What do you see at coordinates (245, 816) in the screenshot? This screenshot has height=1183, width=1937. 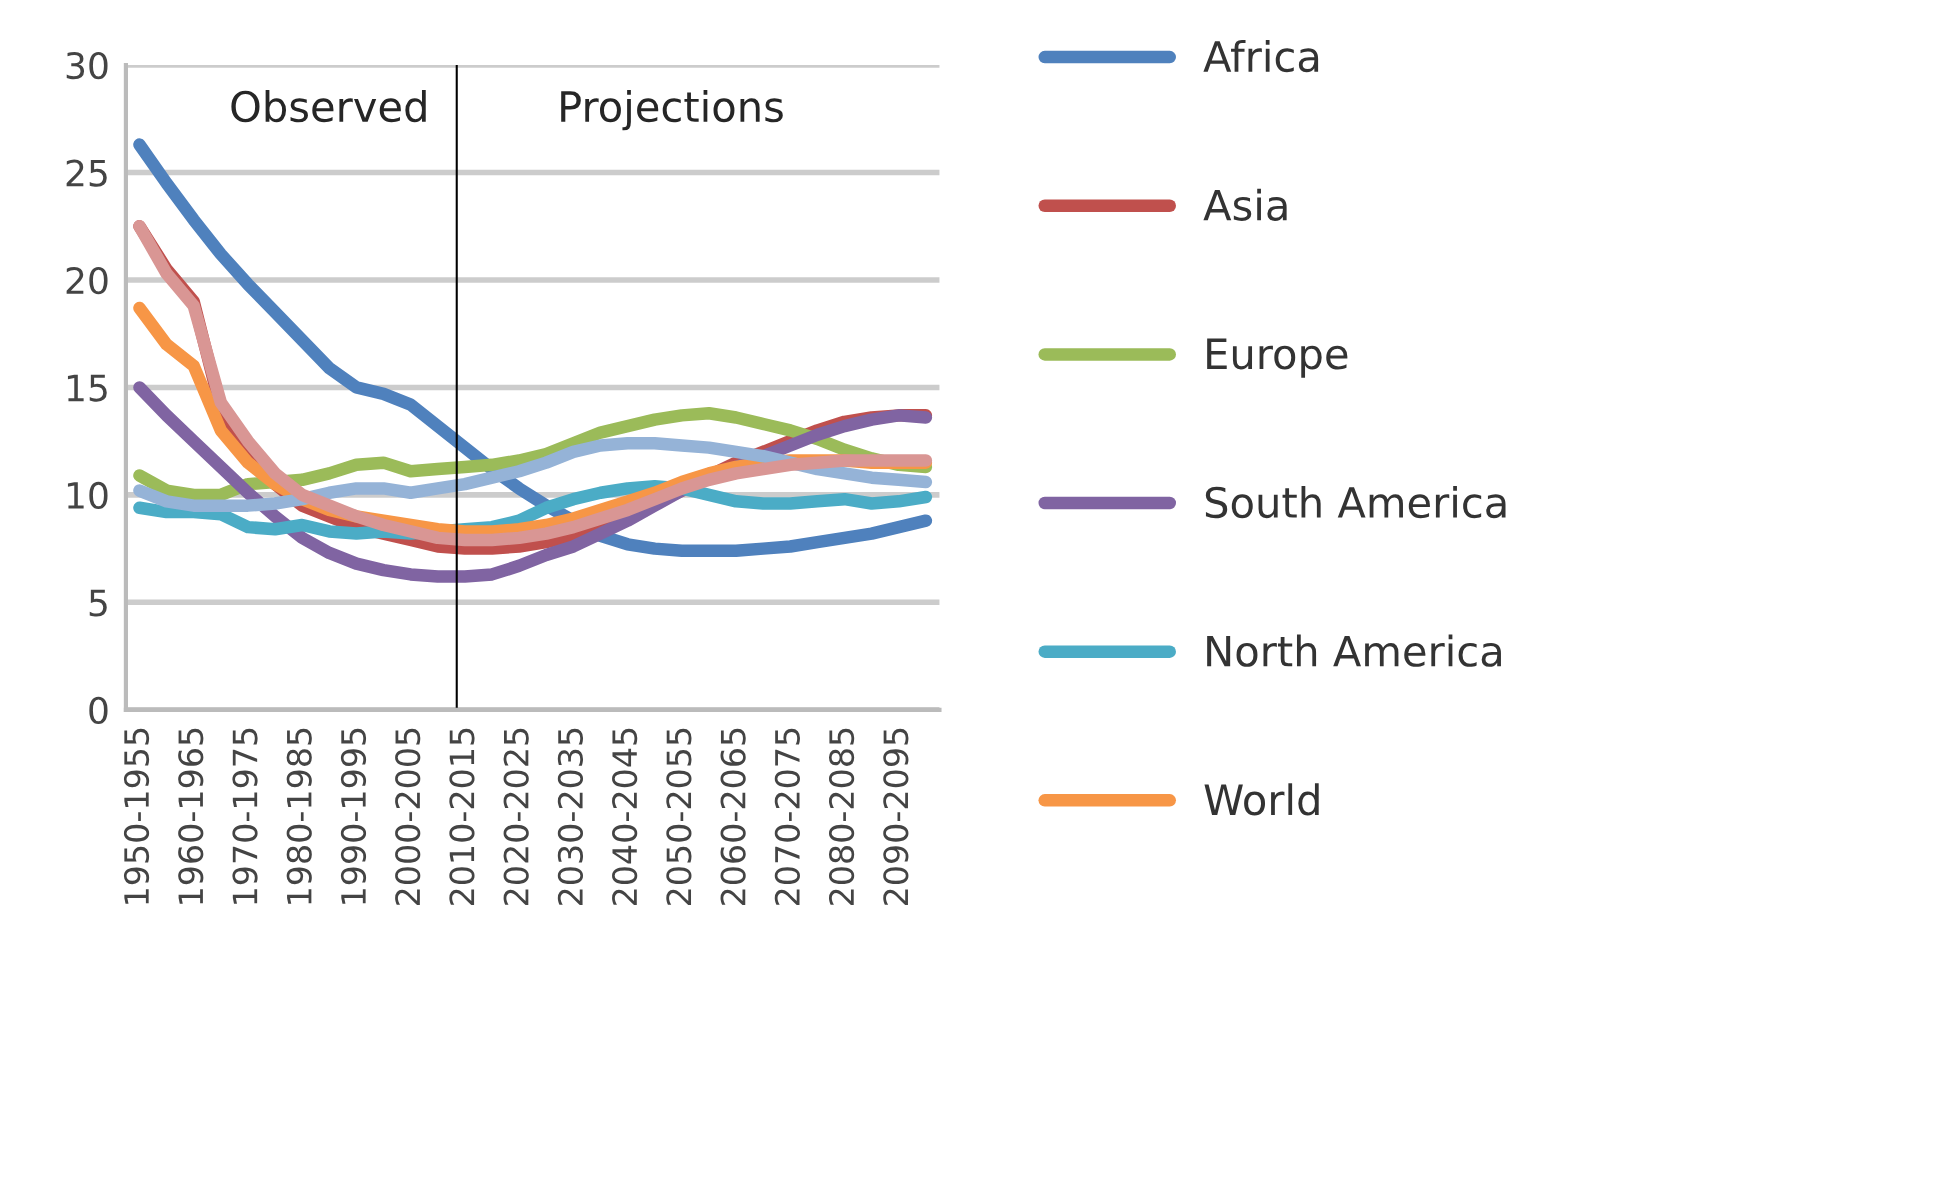 I see `x-tick-label: 1970-1975` at bounding box center [245, 816].